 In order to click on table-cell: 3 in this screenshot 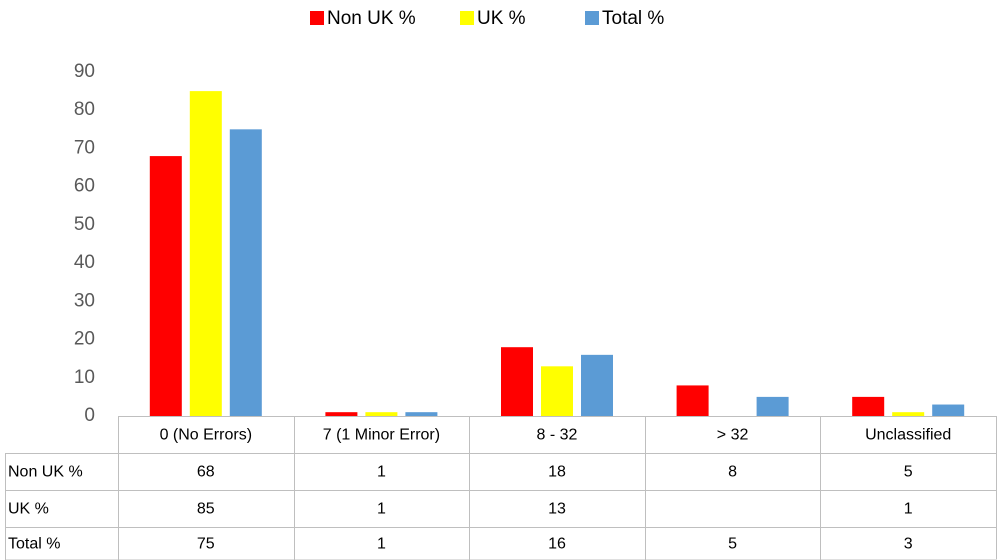, I will do `click(908, 543)`.